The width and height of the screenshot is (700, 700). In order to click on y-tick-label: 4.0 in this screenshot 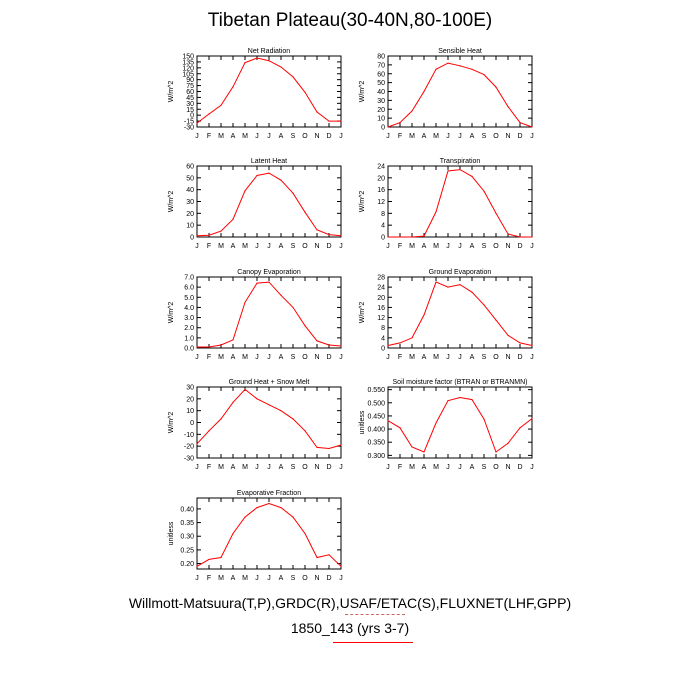, I will do `click(189, 308)`.